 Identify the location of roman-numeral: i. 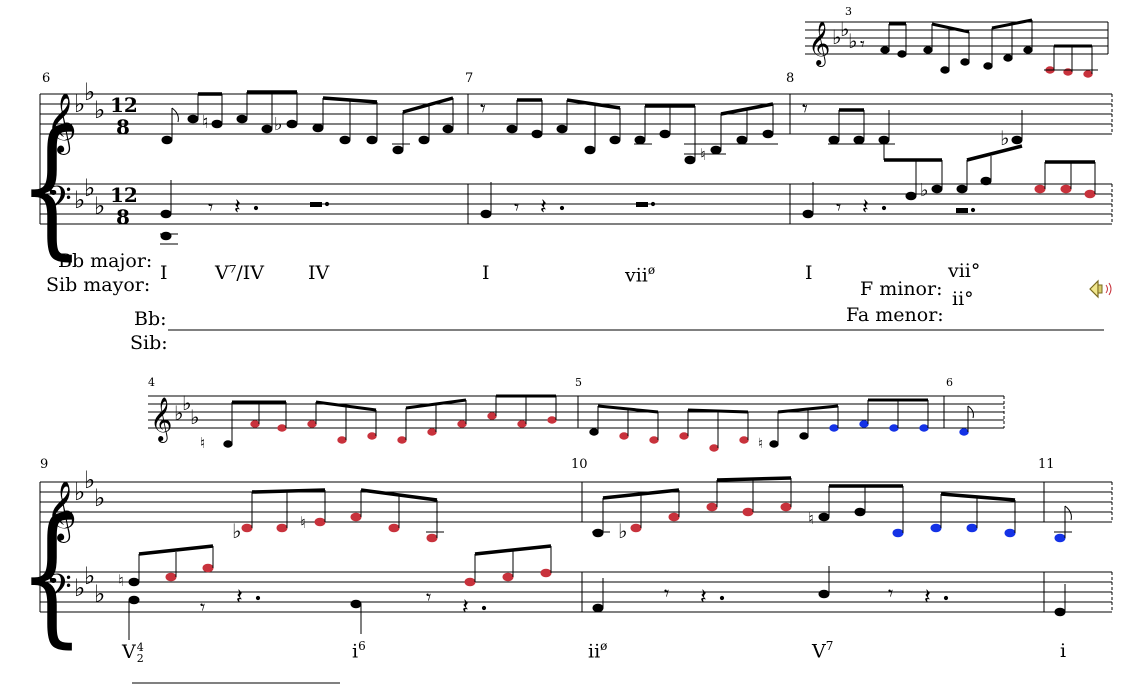
(1063, 651).